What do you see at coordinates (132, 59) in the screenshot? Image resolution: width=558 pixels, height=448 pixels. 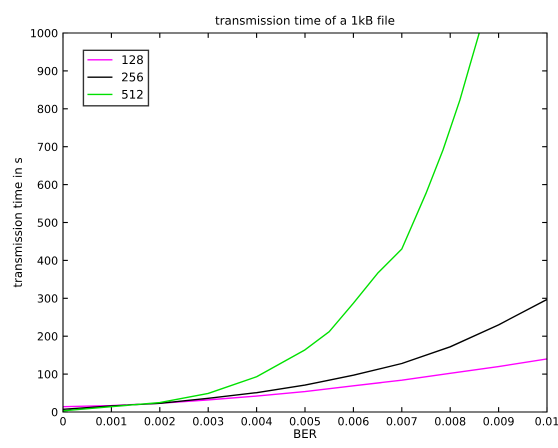 I see `legend-label: 128` at bounding box center [132, 59].